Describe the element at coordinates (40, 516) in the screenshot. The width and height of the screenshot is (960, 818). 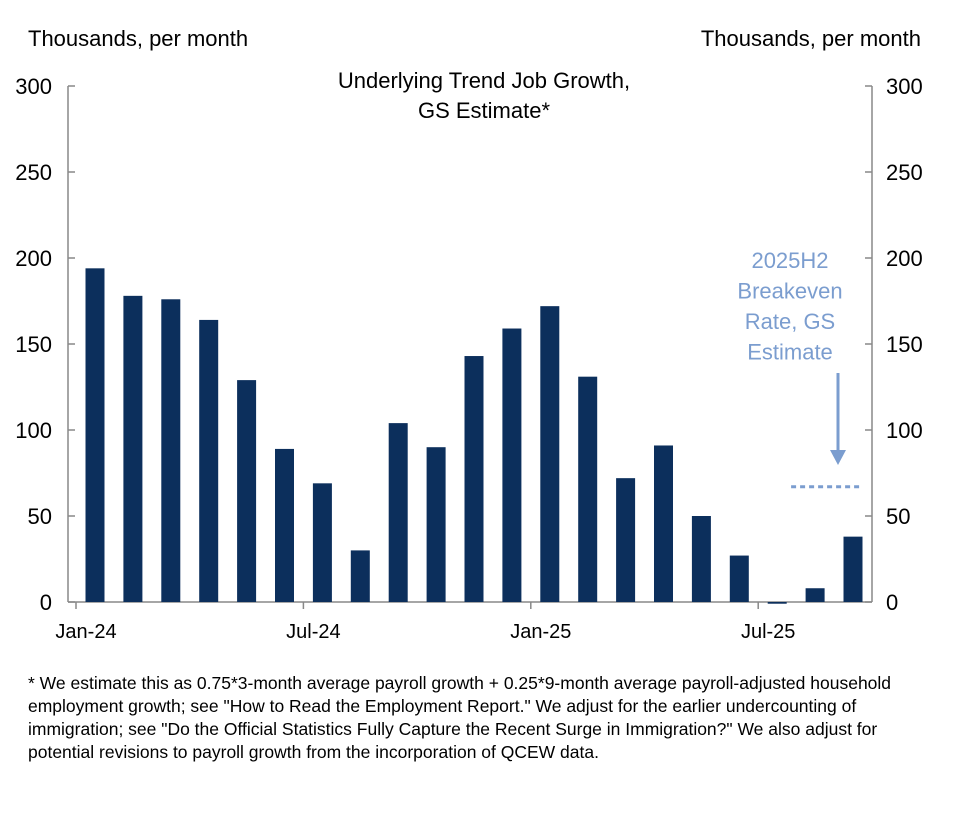
I see `left-tick-label: 50` at that location.